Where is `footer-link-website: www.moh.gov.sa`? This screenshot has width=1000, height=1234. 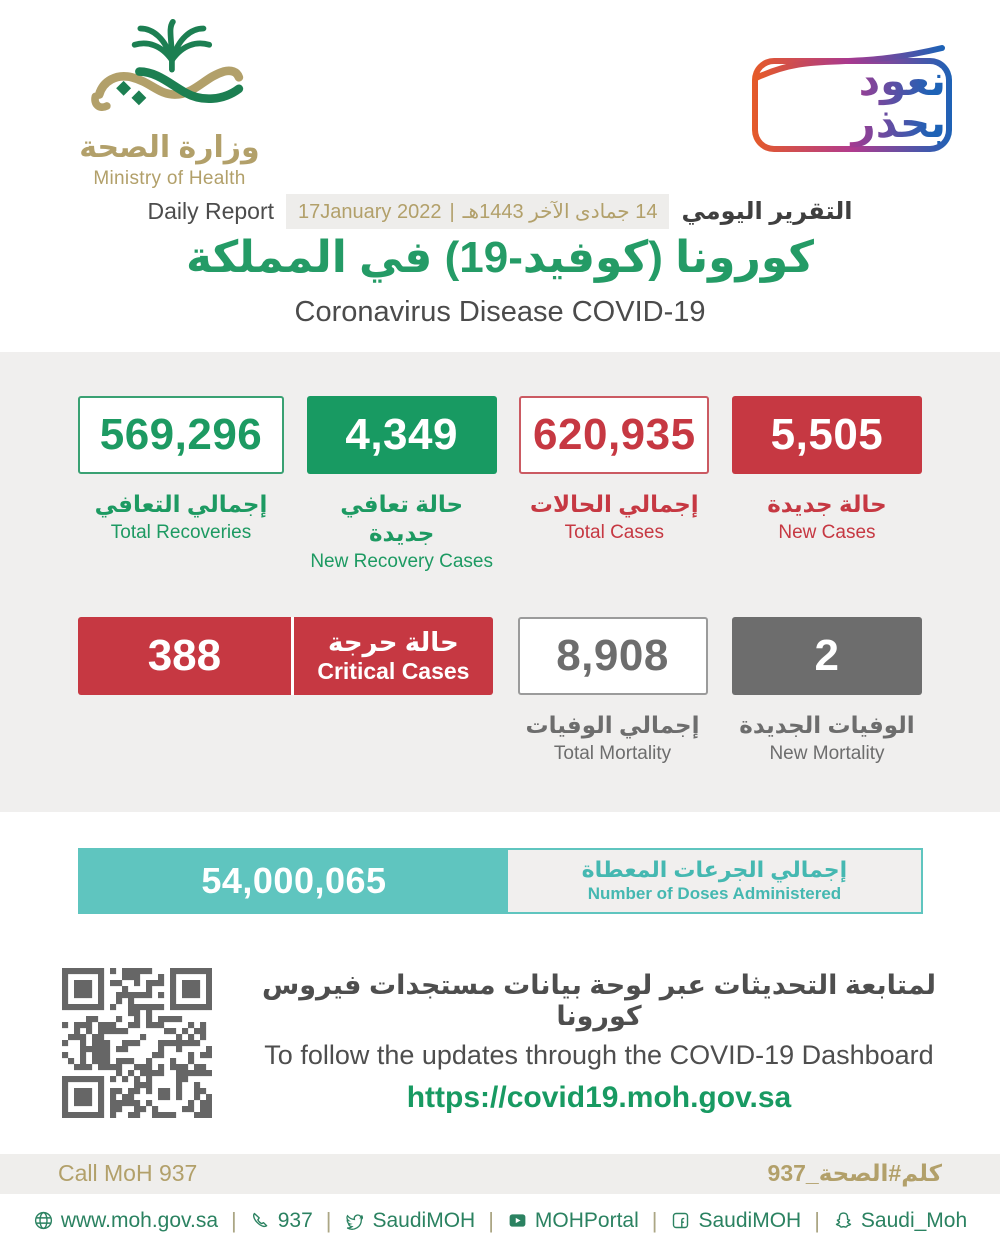 footer-link-website: www.moh.gov.sa is located at coordinates (125, 1221).